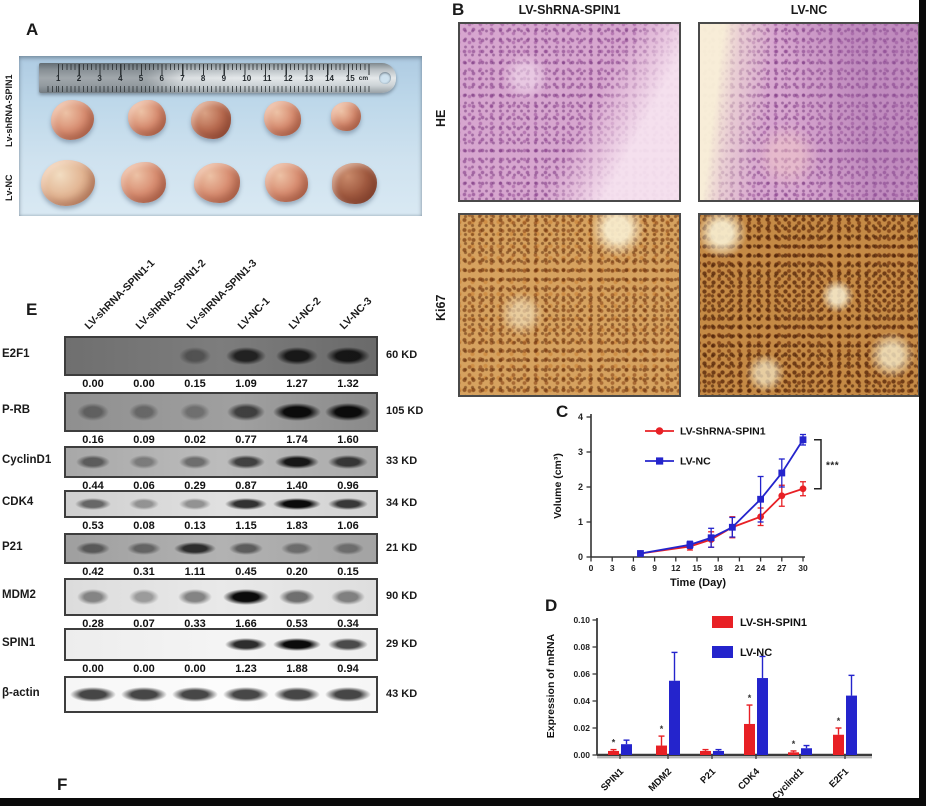  Describe the element at coordinates (297, 572) in the screenshot. I see `blot-quantification: 0.20` at that location.